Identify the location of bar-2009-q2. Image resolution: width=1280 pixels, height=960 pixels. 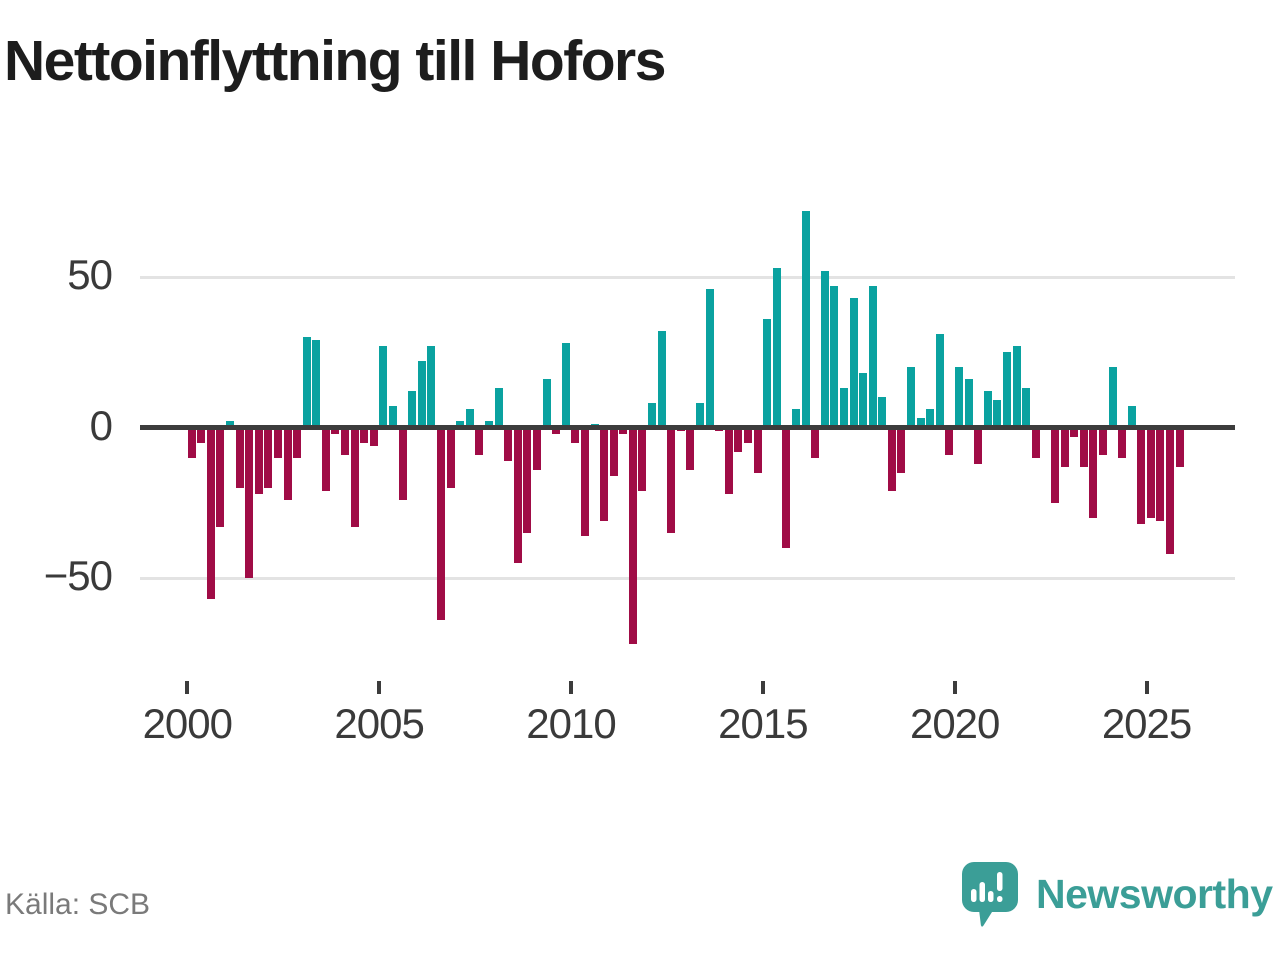
(546, 403).